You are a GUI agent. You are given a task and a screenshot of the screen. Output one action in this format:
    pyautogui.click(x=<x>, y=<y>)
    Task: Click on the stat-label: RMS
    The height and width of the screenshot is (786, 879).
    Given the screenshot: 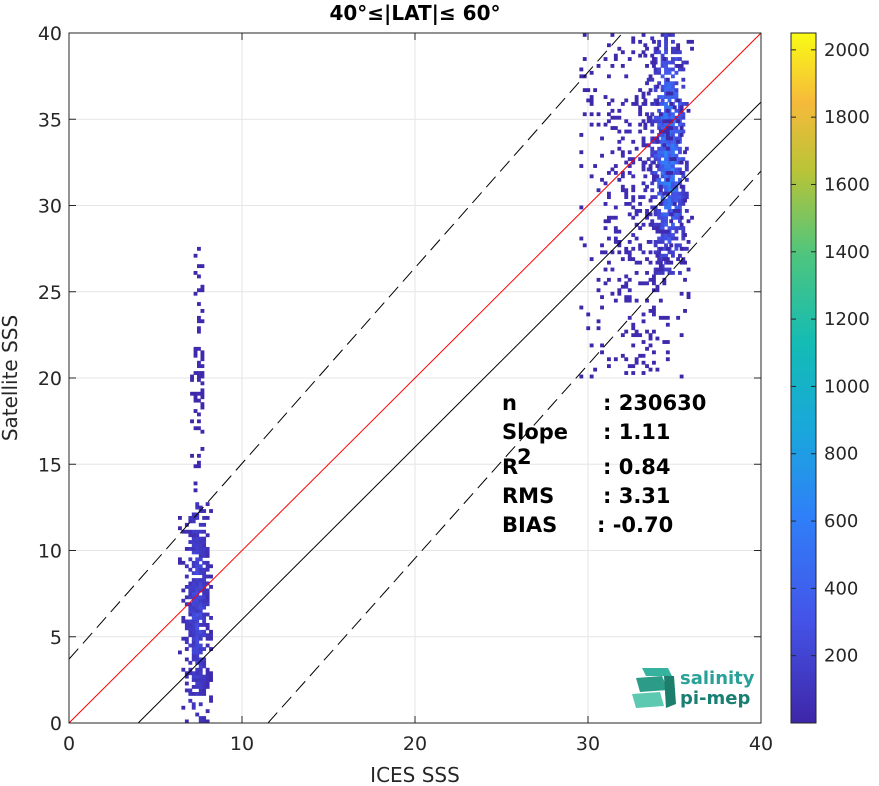 What is the action you would take?
    pyautogui.click(x=528, y=496)
    